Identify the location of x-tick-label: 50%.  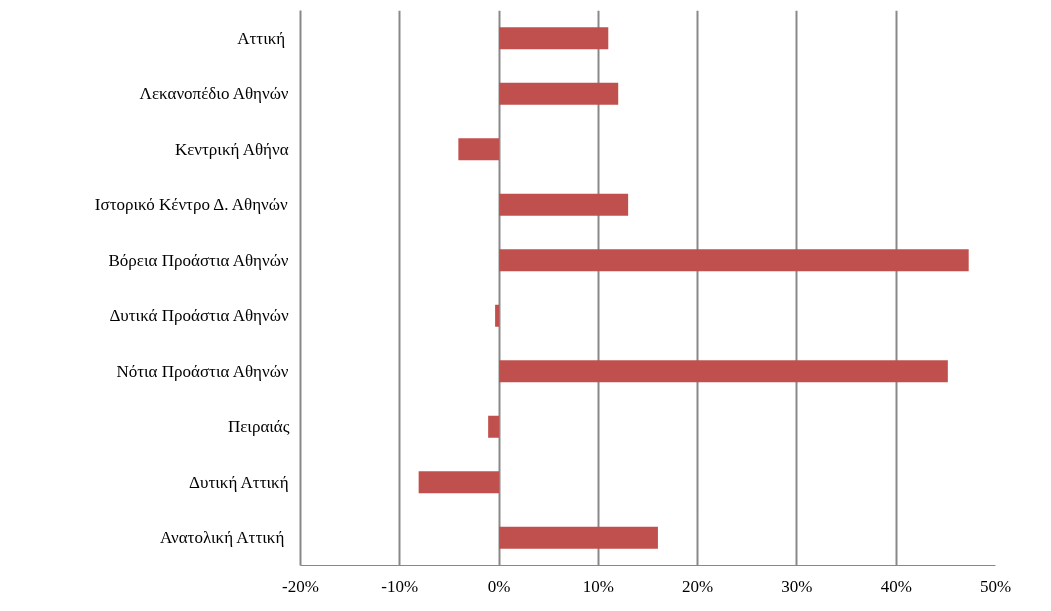
(995, 586).